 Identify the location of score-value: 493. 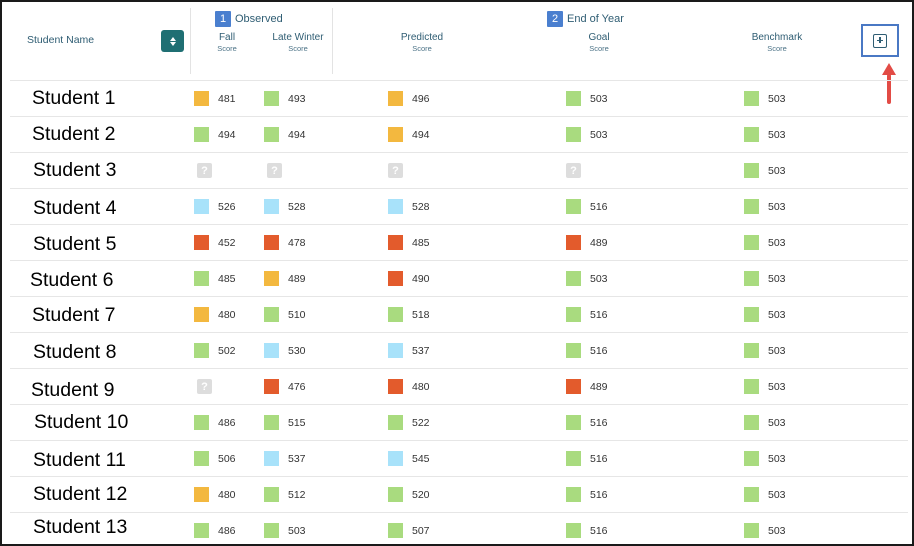
(297, 98).